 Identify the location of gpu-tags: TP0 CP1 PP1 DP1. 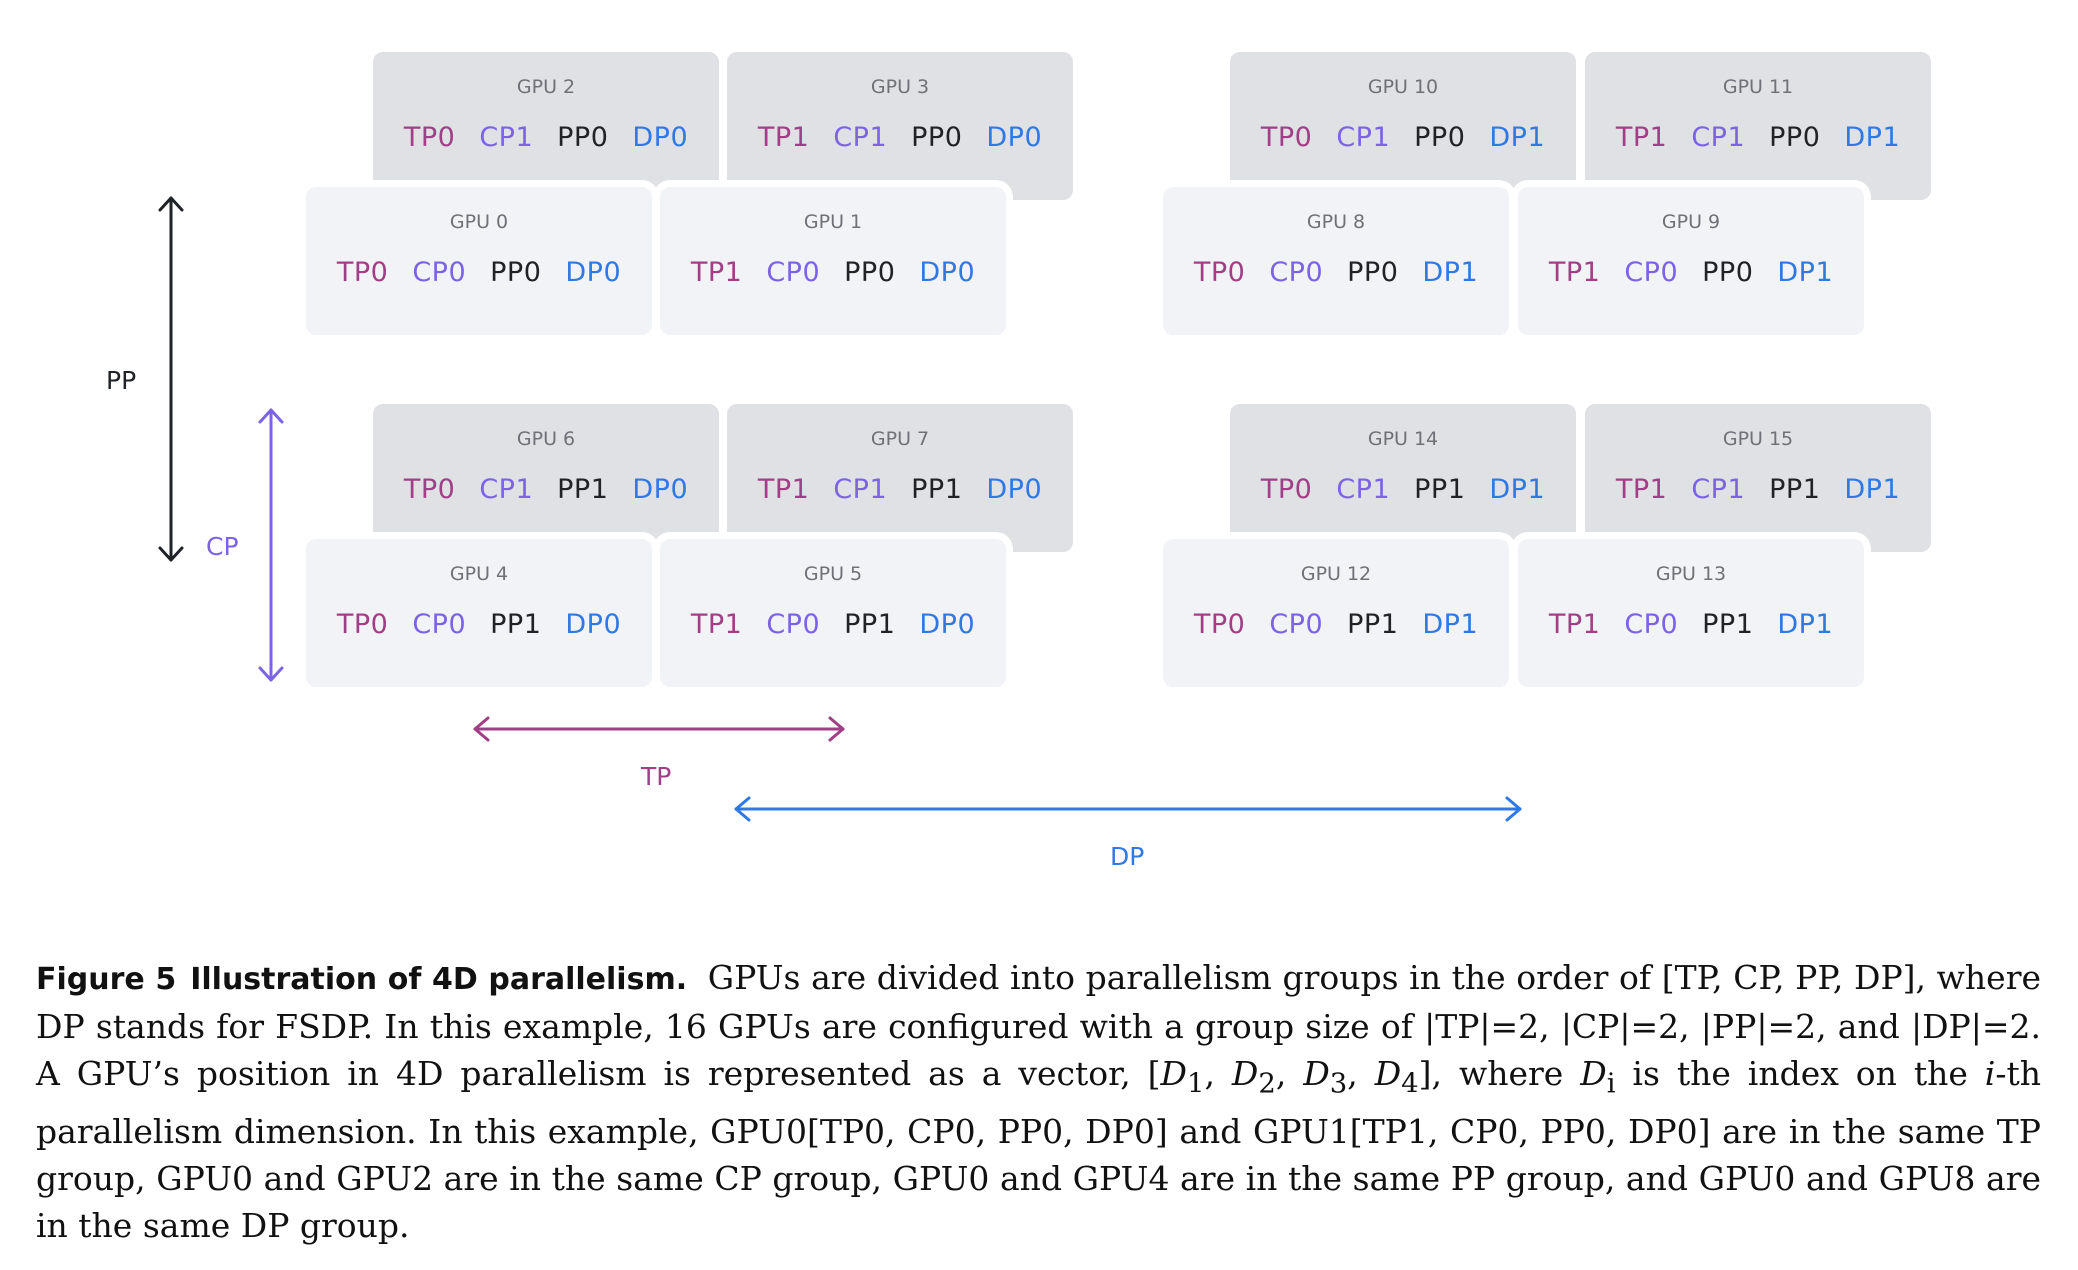
(1403, 489).